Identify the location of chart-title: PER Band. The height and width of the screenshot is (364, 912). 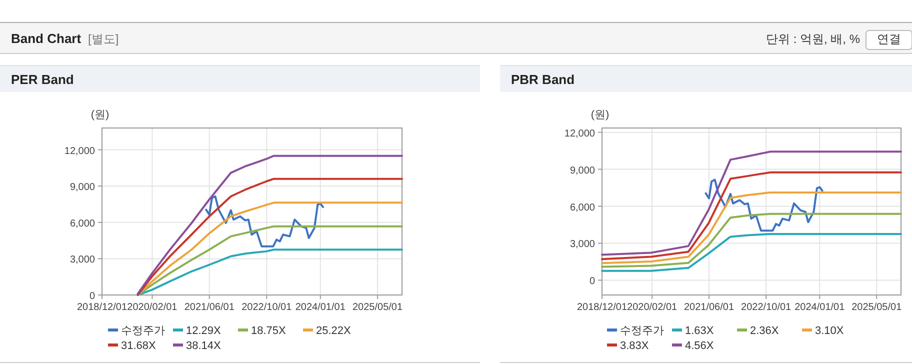
(42, 79).